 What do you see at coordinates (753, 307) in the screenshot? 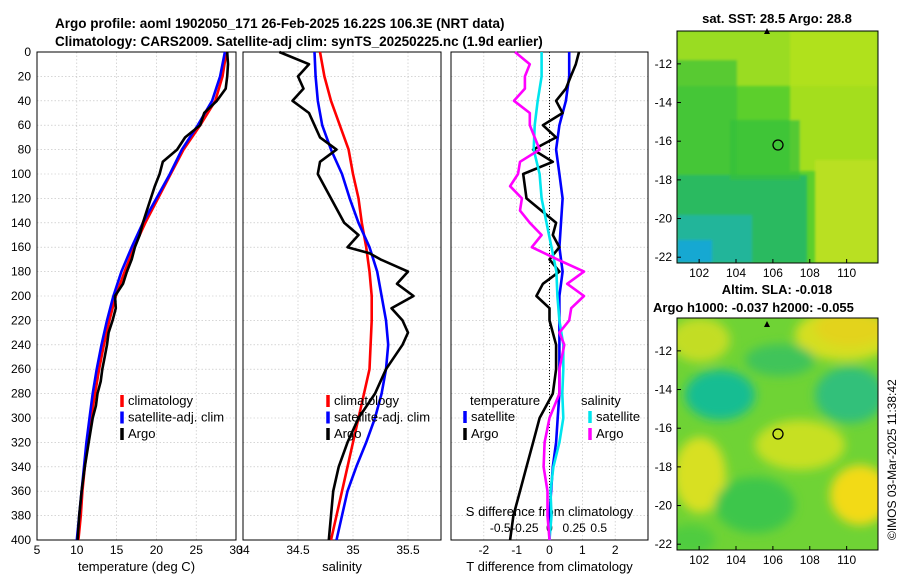
I see `sla-map-title-line2: Argo h1000: -0.037 h2000: -0.055` at bounding box center [753, 307].